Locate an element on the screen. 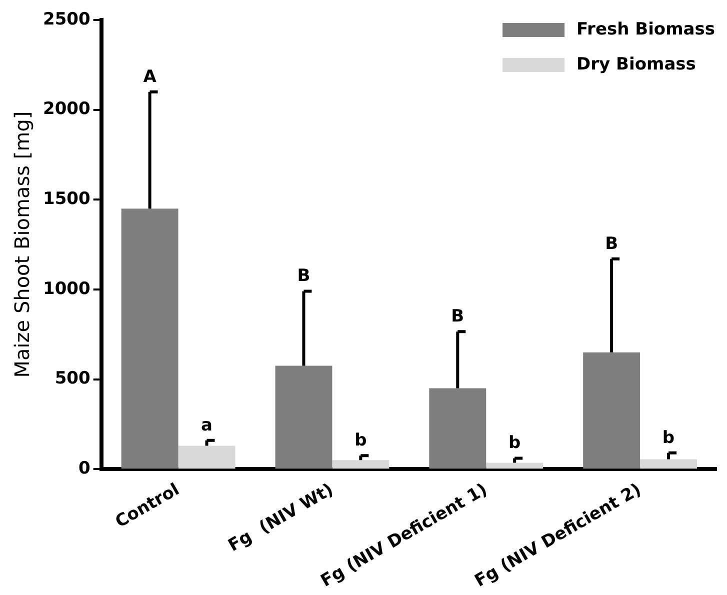 The width and height of the screenshot is (727, 595). y-tick-label: 1000 is located at coordinates (66, 288).